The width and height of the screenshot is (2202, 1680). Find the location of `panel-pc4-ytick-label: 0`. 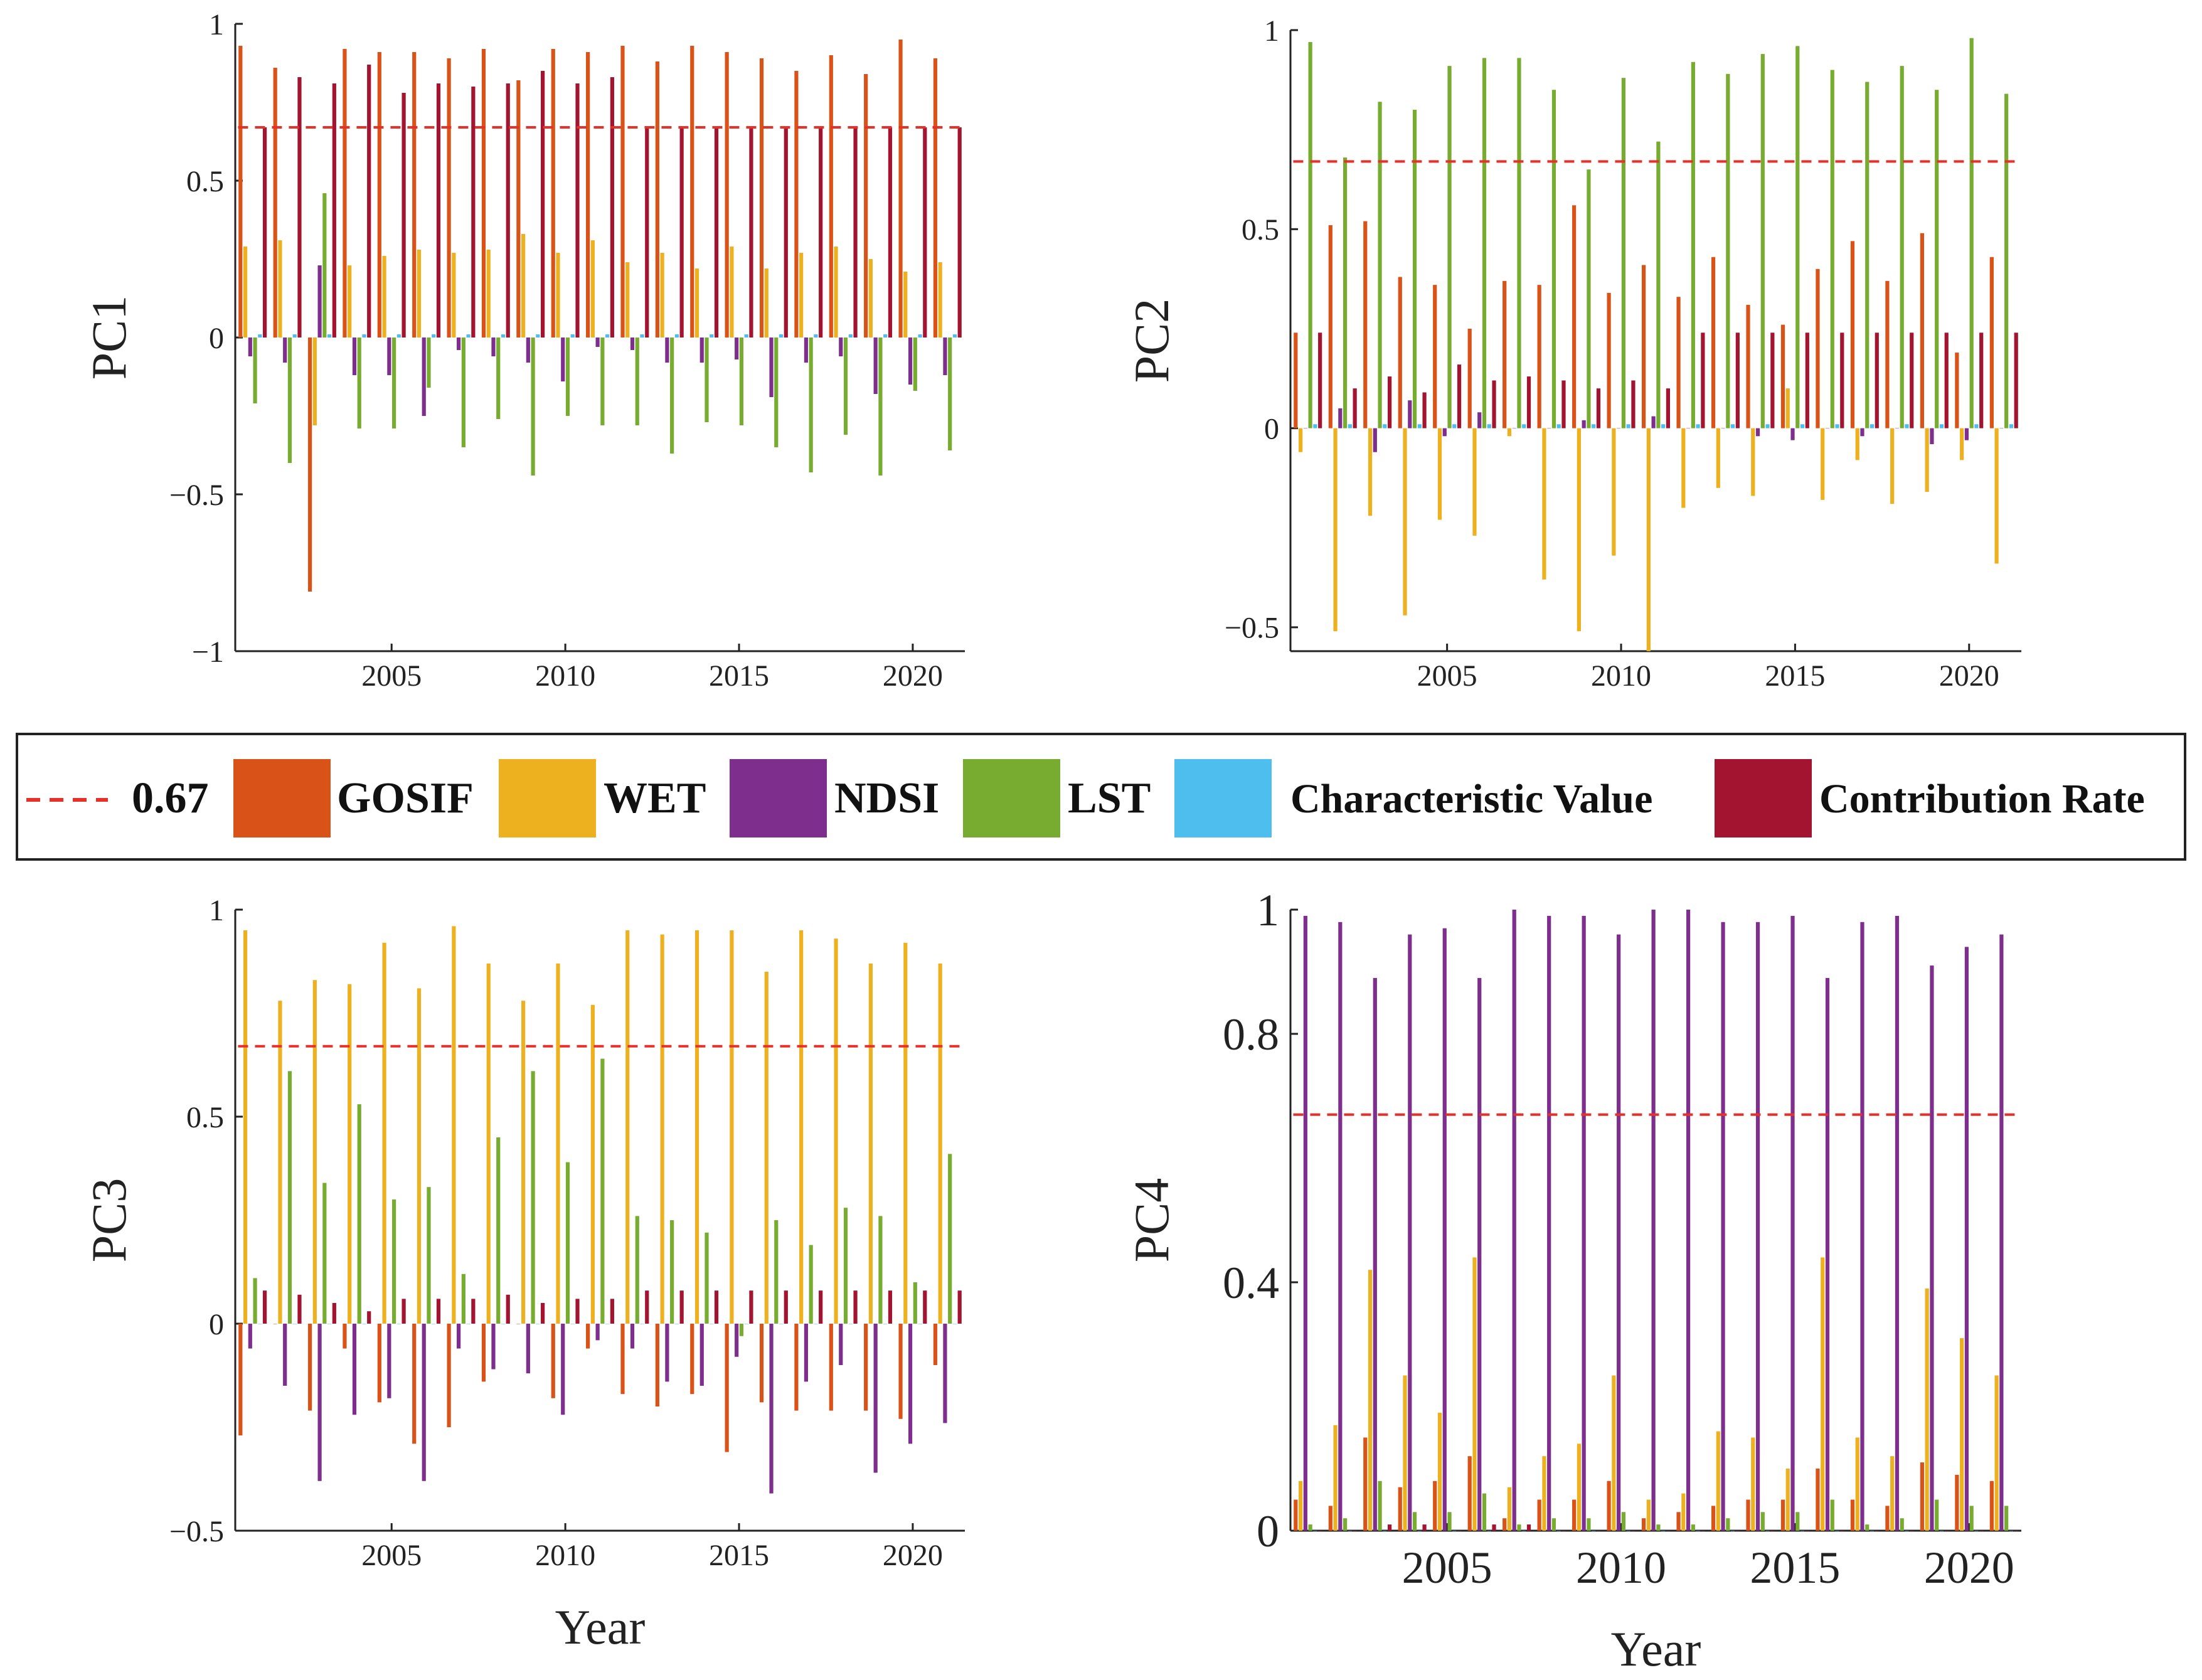

panel-pc4-ytick-label: 0 is located at coordinates (1268, 1531).